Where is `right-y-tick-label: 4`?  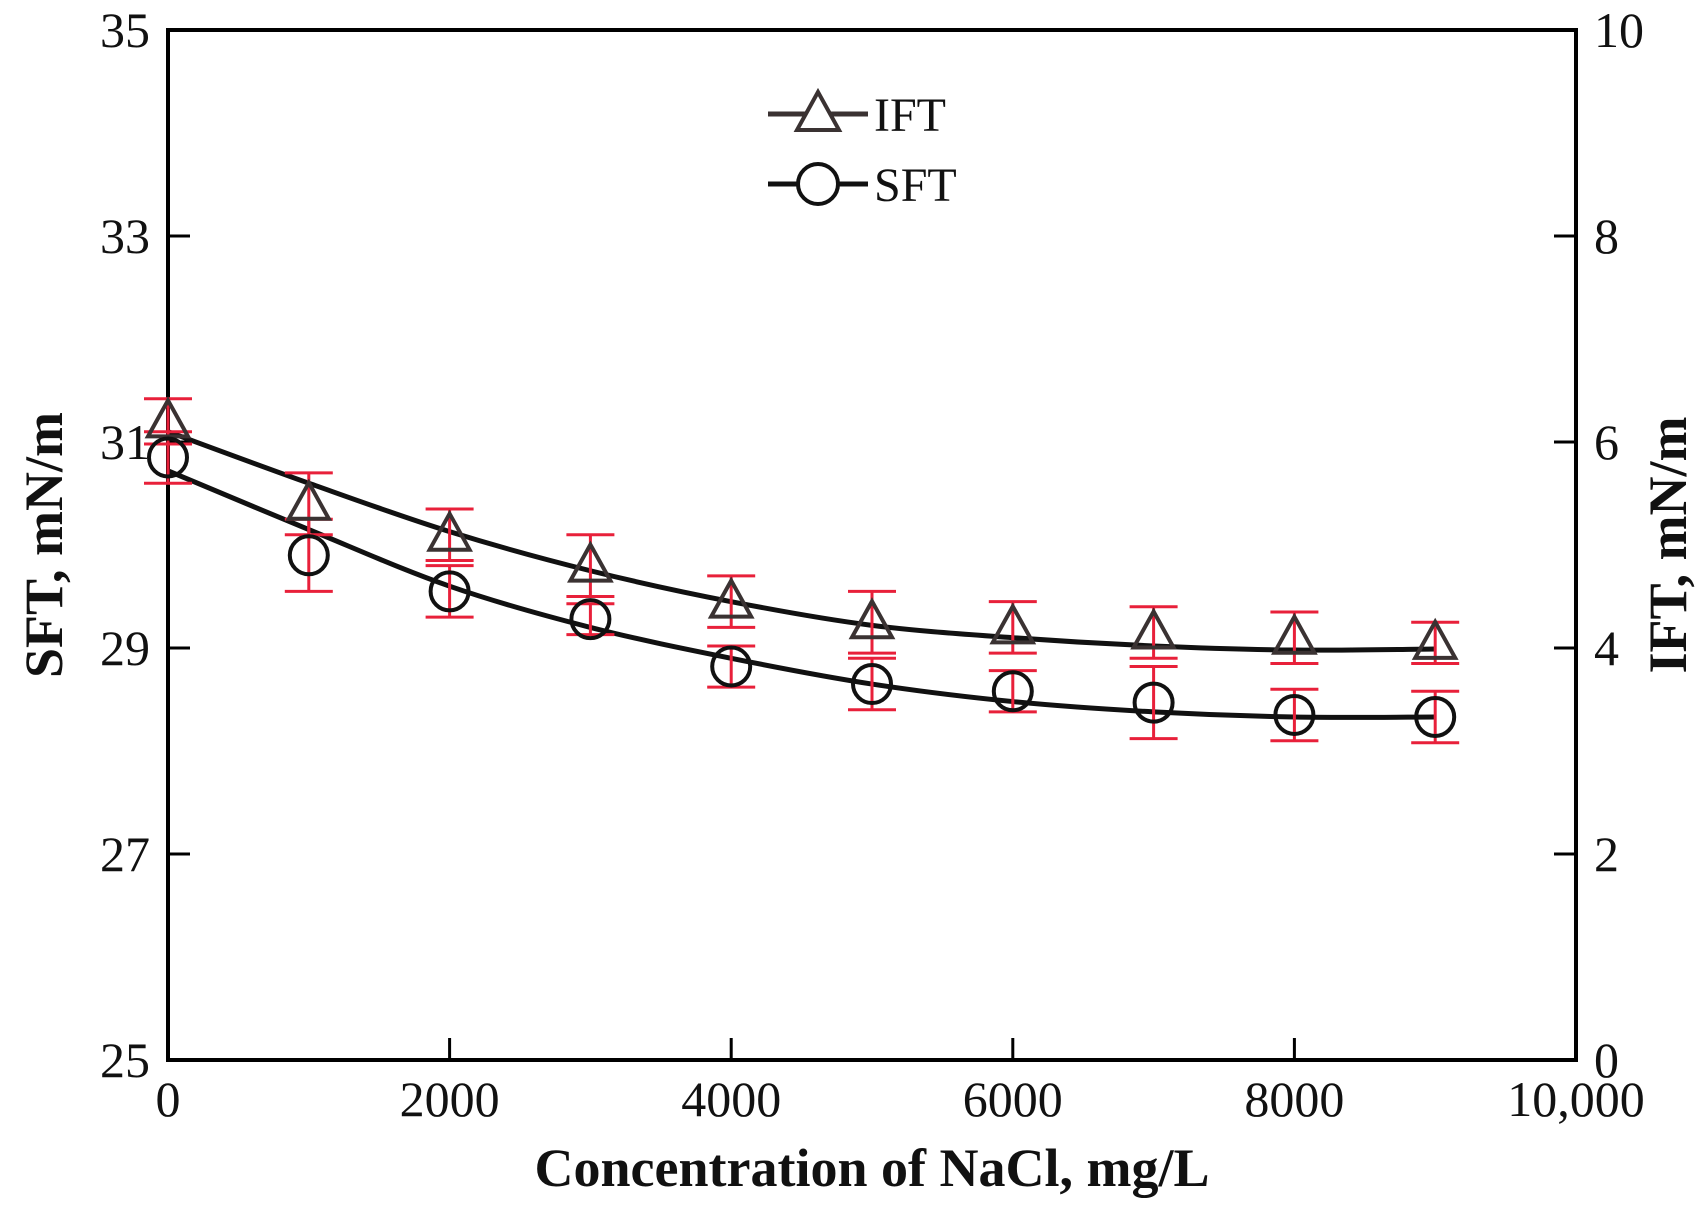
right-y-tick-label: 4 is located at coordinates (1606, 648).